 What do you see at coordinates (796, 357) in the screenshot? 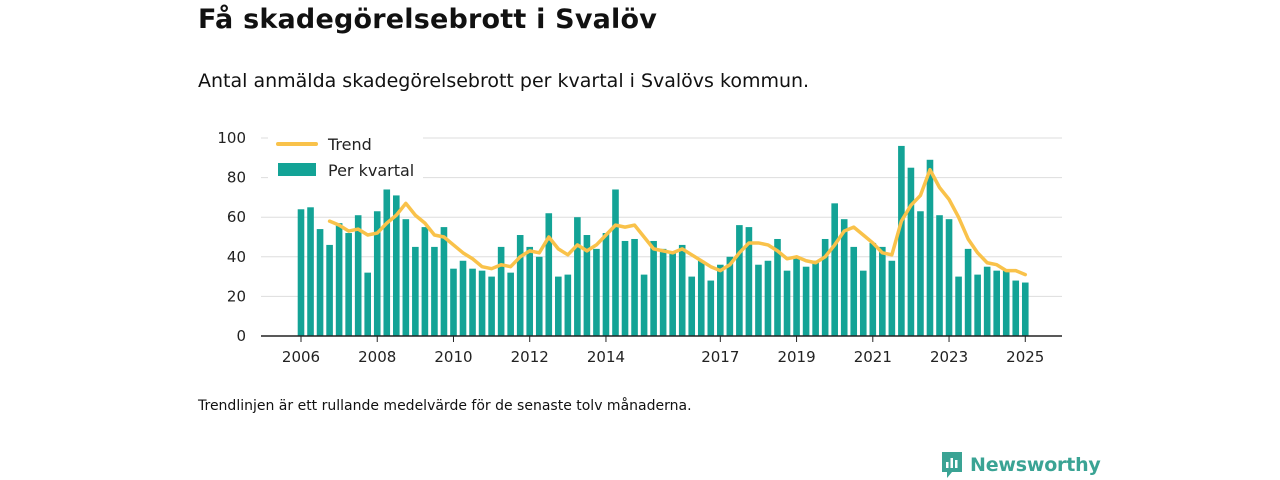
I see `x-tick-label-2019: 2019` at bounding box center [796, 357].